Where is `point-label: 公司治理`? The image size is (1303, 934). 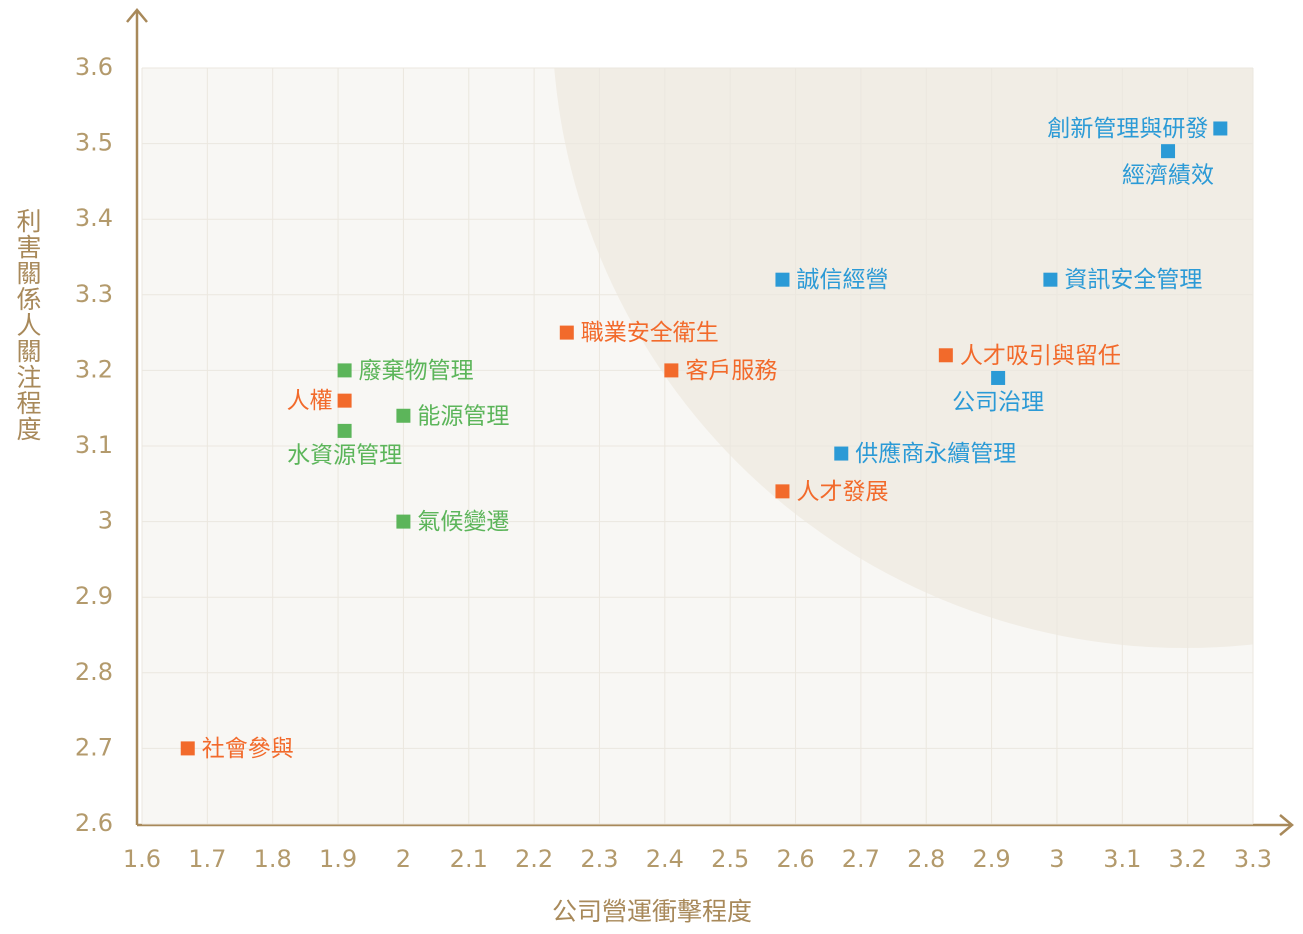
point-label: 公司治理 is located at coordinates (998, 402).